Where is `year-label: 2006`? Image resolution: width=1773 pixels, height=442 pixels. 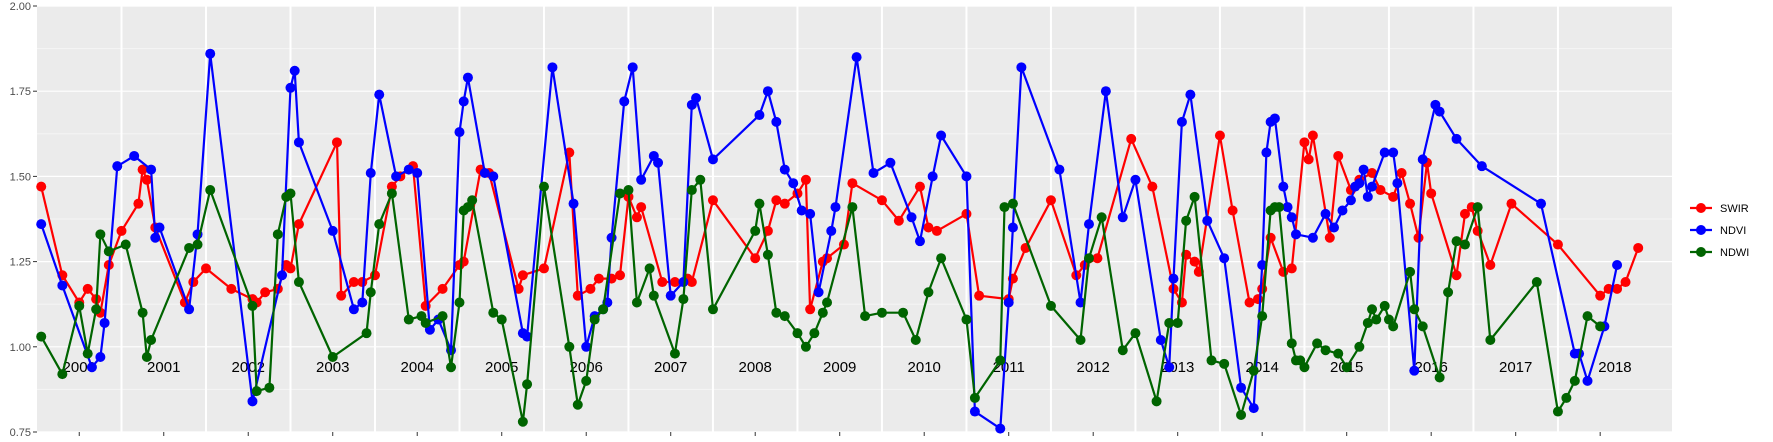
year-label: 2006 is located at coordinates (586, 367).